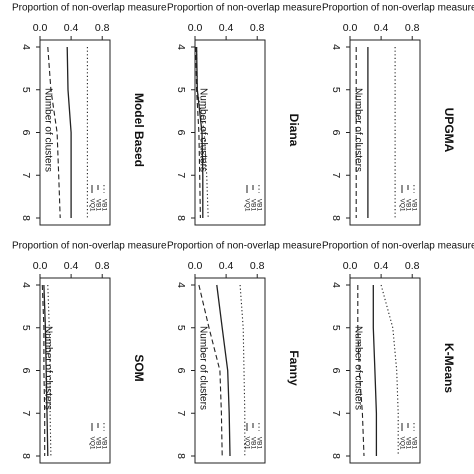 The height and width of the screenshot is (474, 474). I want to click on panel-title: Fanny, so click(294, 368).